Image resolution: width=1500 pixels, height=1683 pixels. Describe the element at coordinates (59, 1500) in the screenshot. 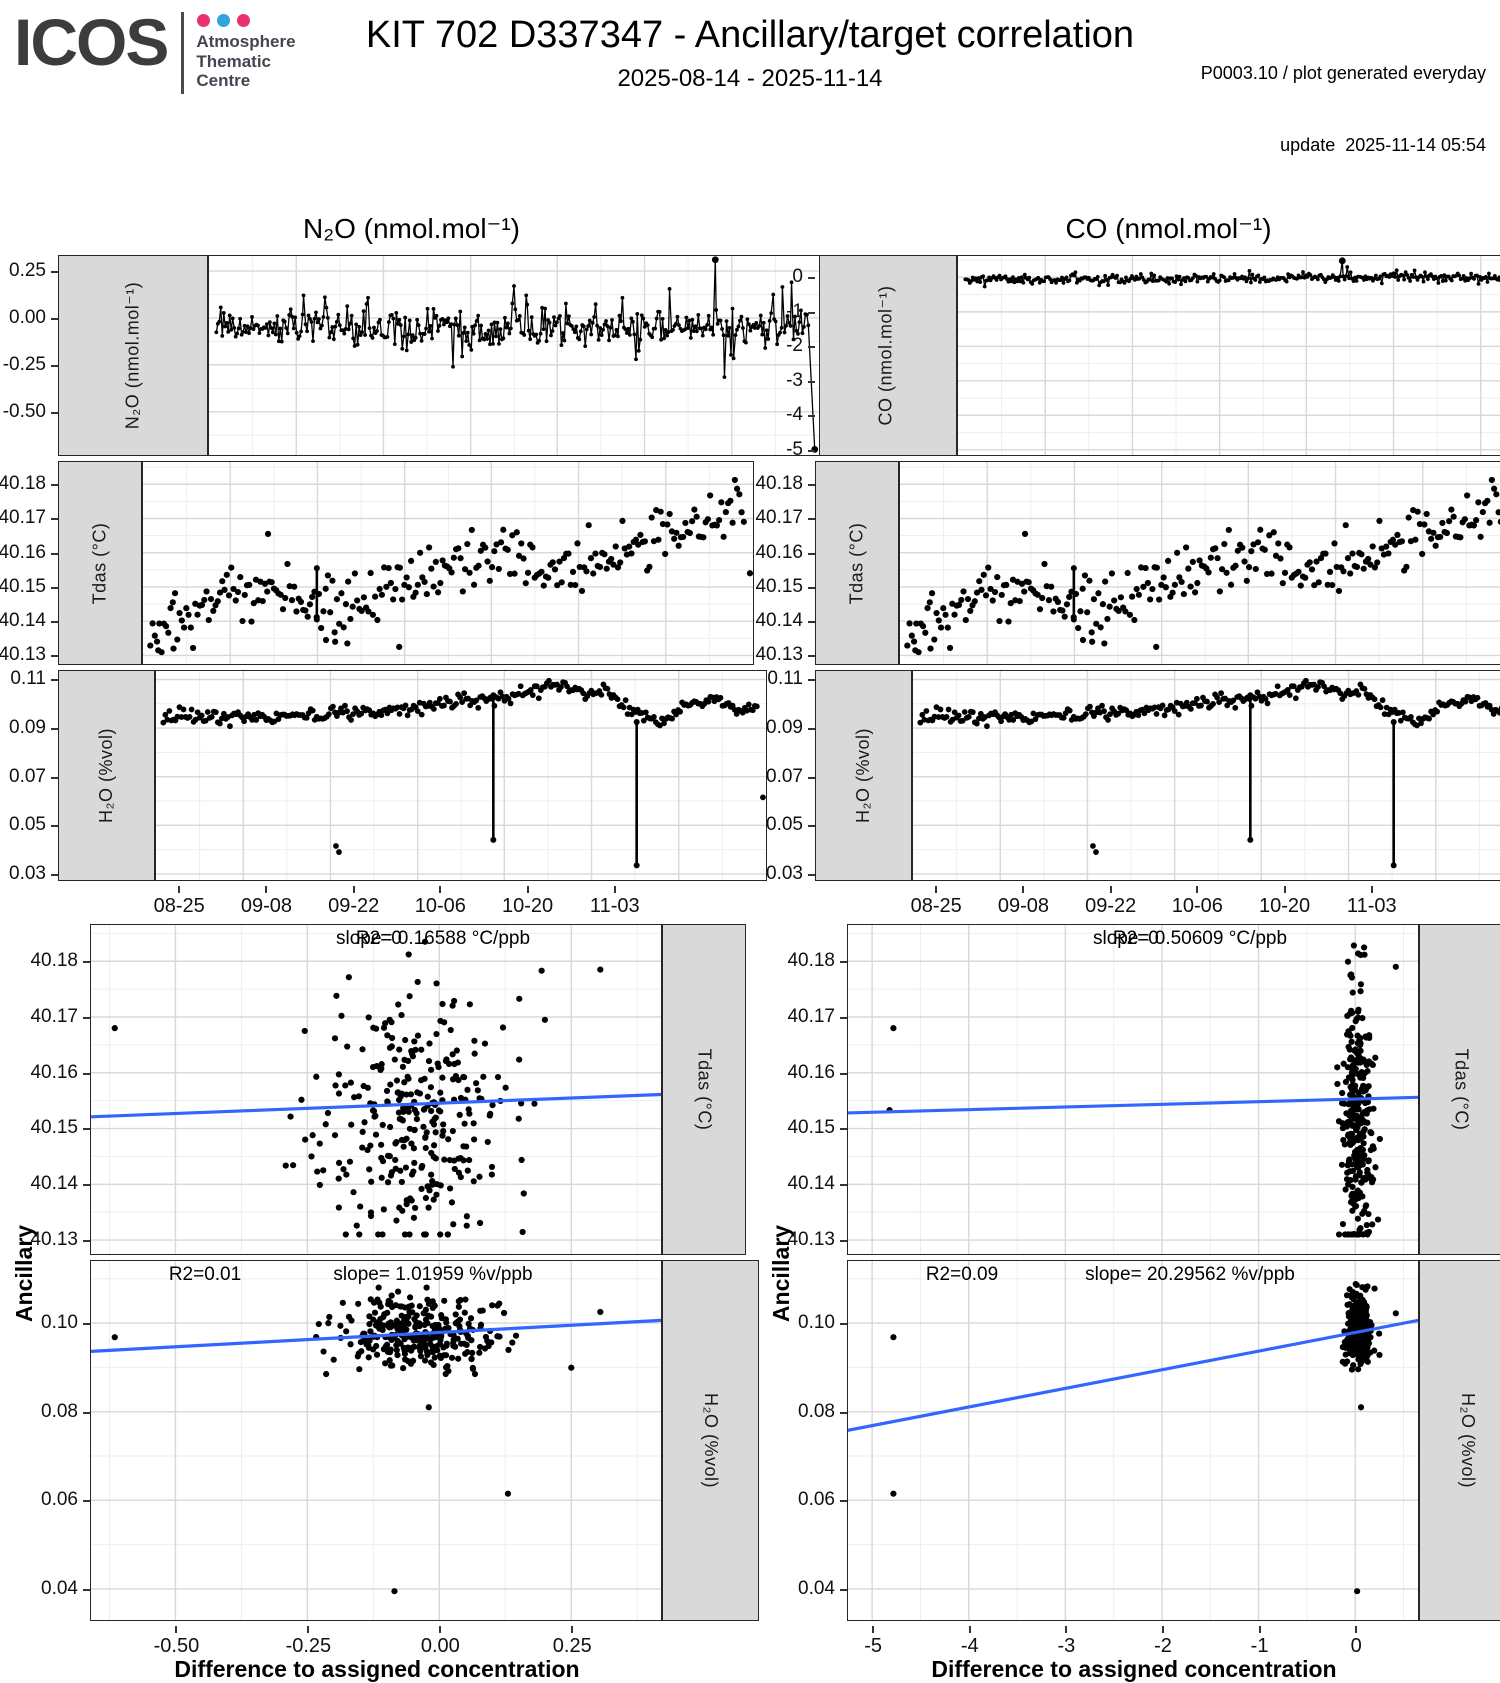

I see `y-tick-label: 0.06` at that location.